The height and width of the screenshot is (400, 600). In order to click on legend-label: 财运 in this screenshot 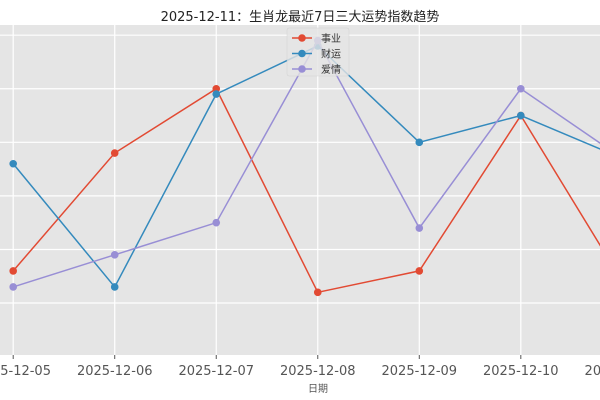, I will do `click(331, 54)`.